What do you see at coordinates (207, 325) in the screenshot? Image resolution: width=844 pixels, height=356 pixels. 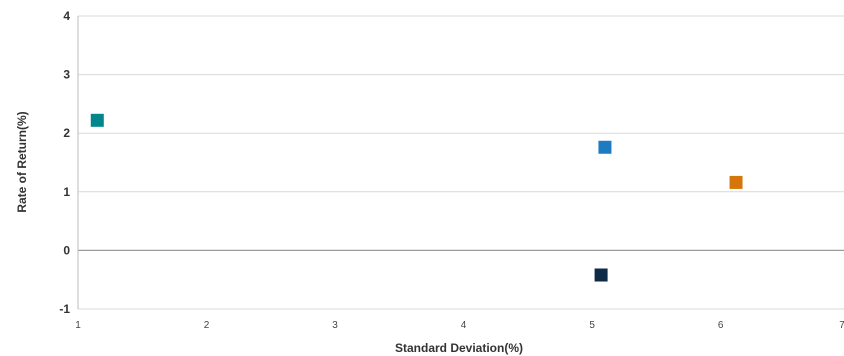 I see `x-tick-label: 2` at bounding box center [207, 325].